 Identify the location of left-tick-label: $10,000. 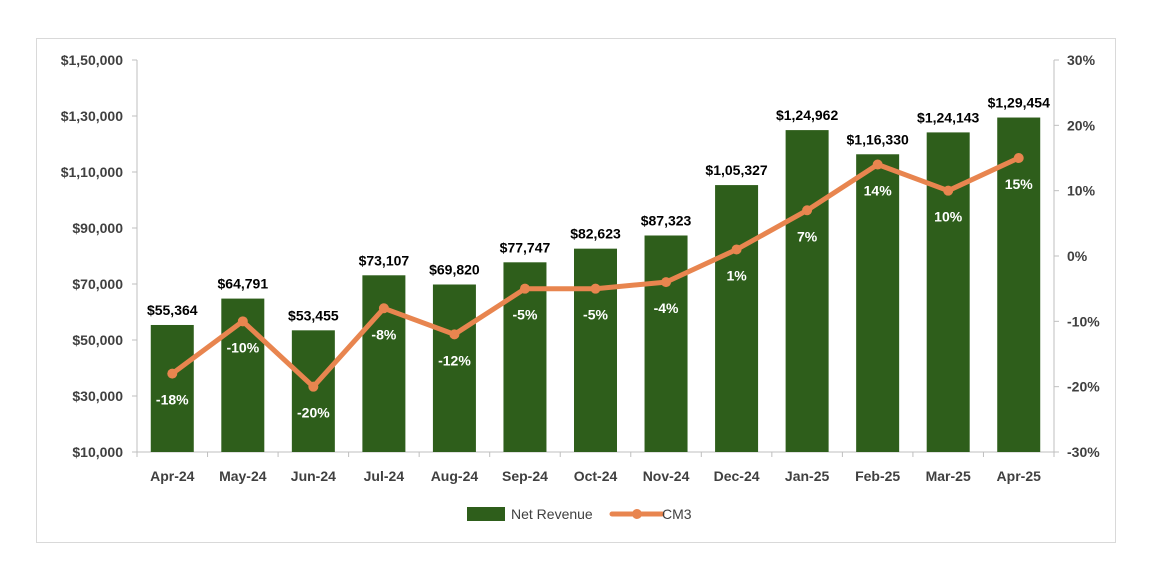
(97, 452).